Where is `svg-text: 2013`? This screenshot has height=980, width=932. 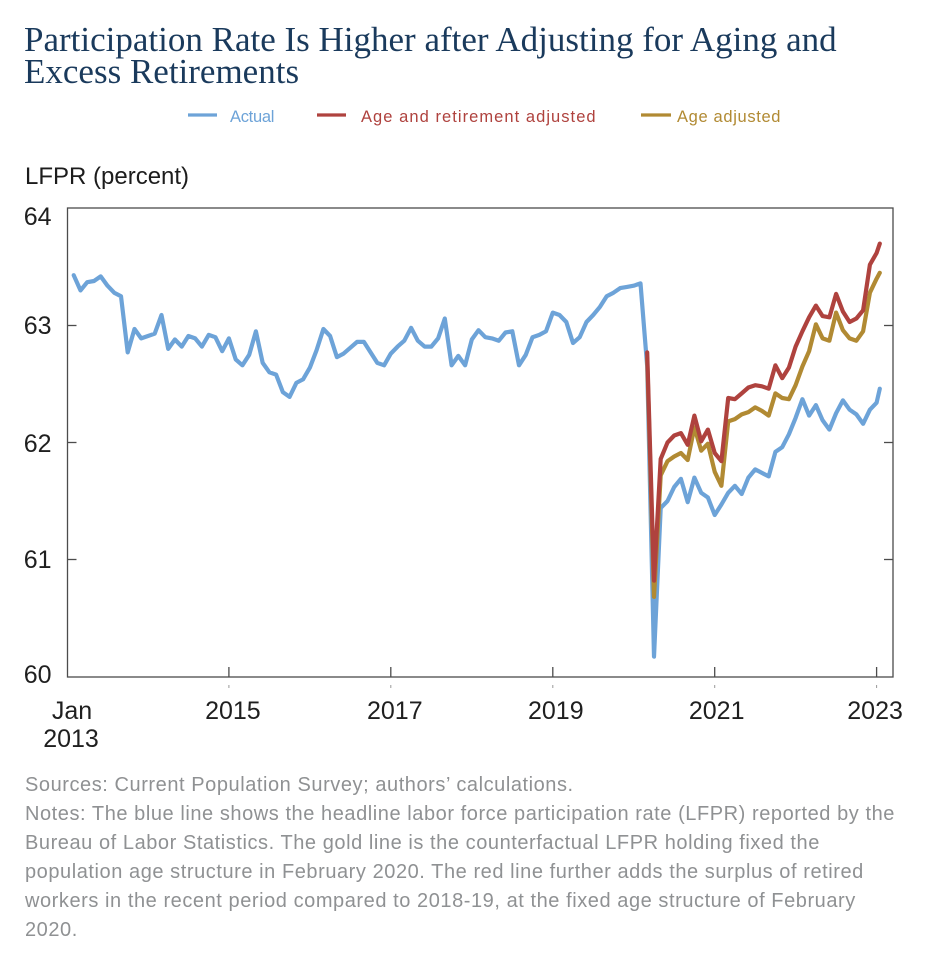
svg-text: 2013 is located at coordinates (71, 739).